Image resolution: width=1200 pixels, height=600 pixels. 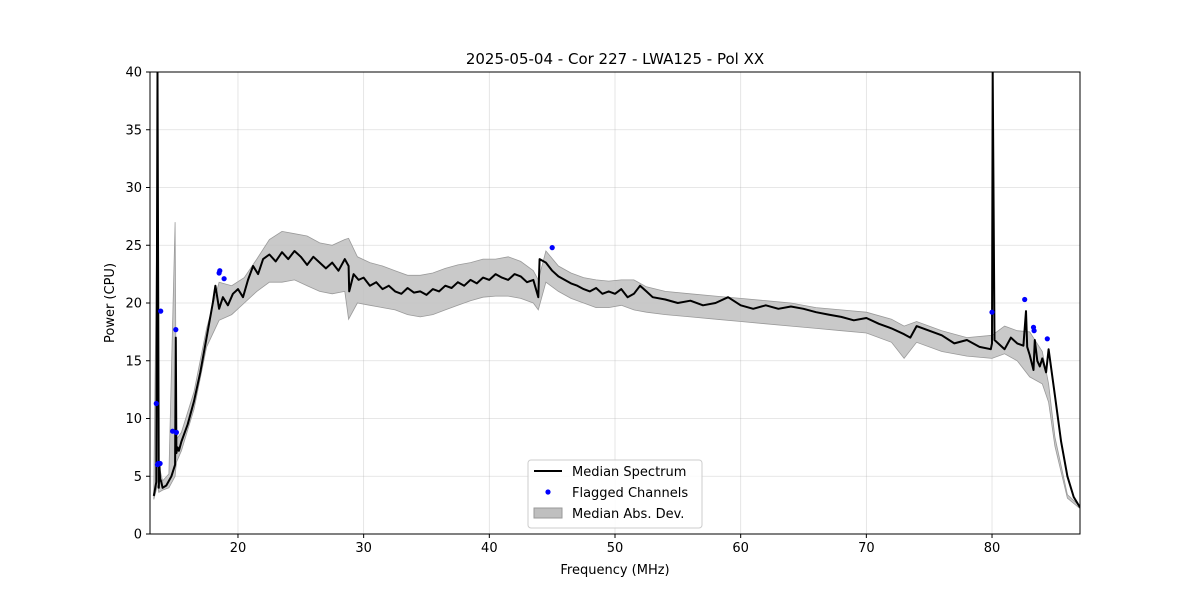 What do you see at coordinates (238, 548) in the screenshot?
I see `x-tick-label: 20` at bounding box center [238, 548].